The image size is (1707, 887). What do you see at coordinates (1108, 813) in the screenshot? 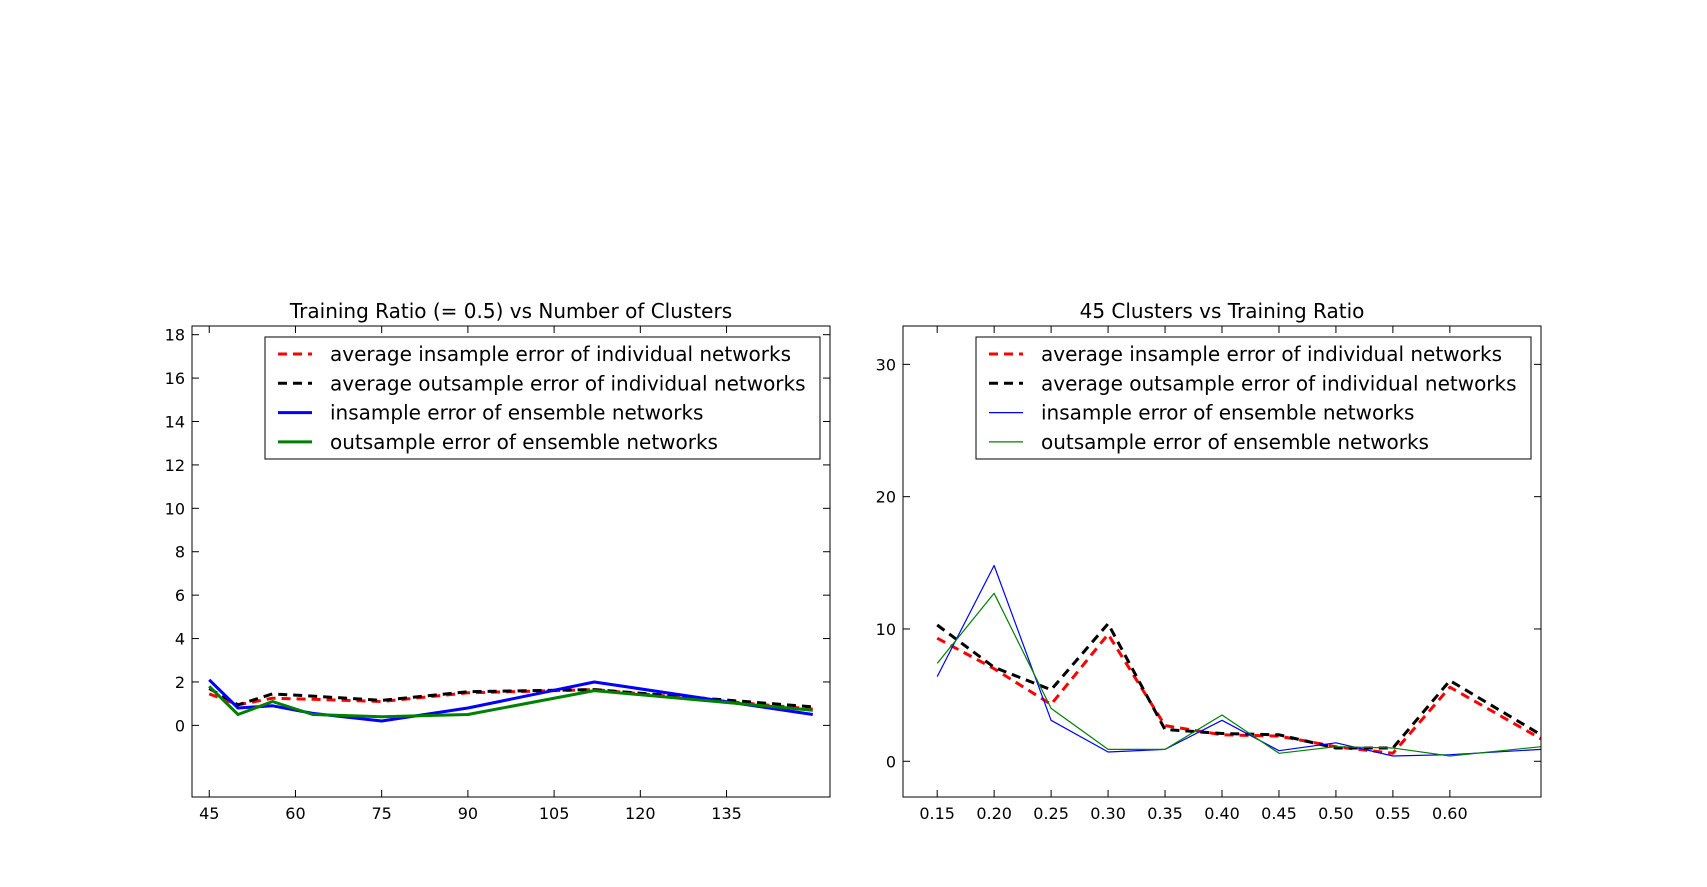
I see `x-tick-label: 0.30` at bounding box center [1108, 813].